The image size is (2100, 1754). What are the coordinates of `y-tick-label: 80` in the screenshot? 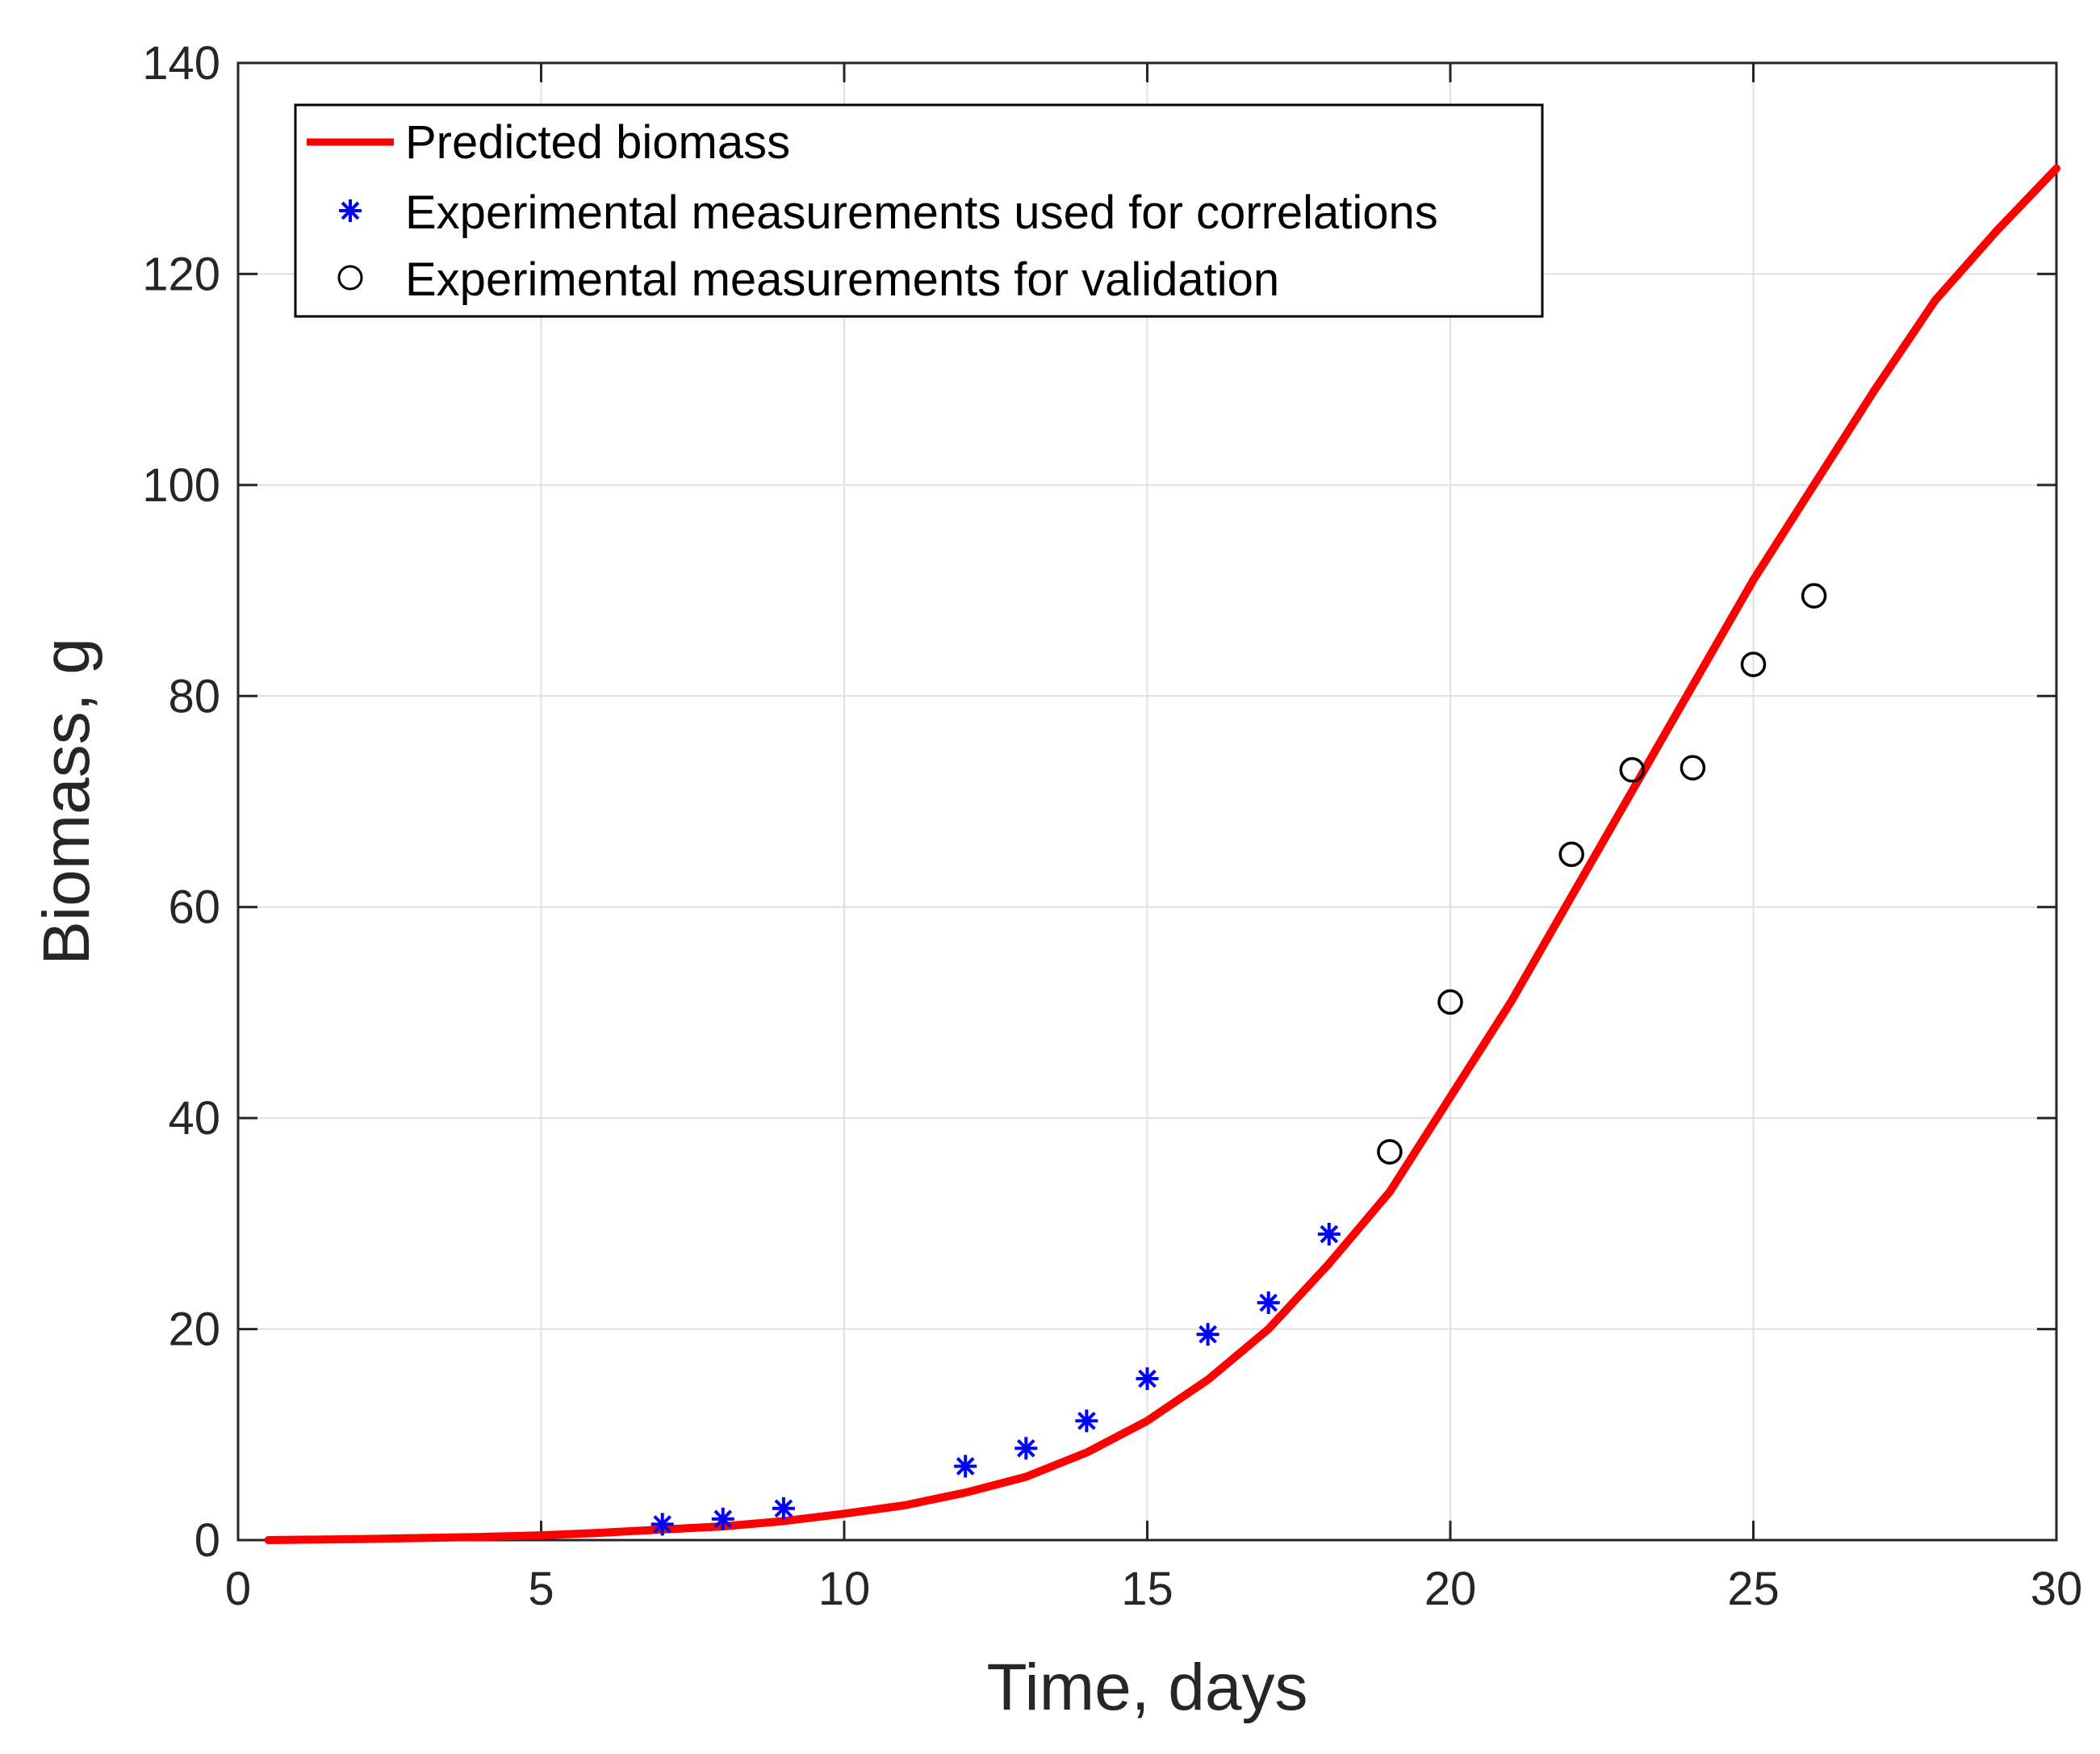 It's located at (194, 696).